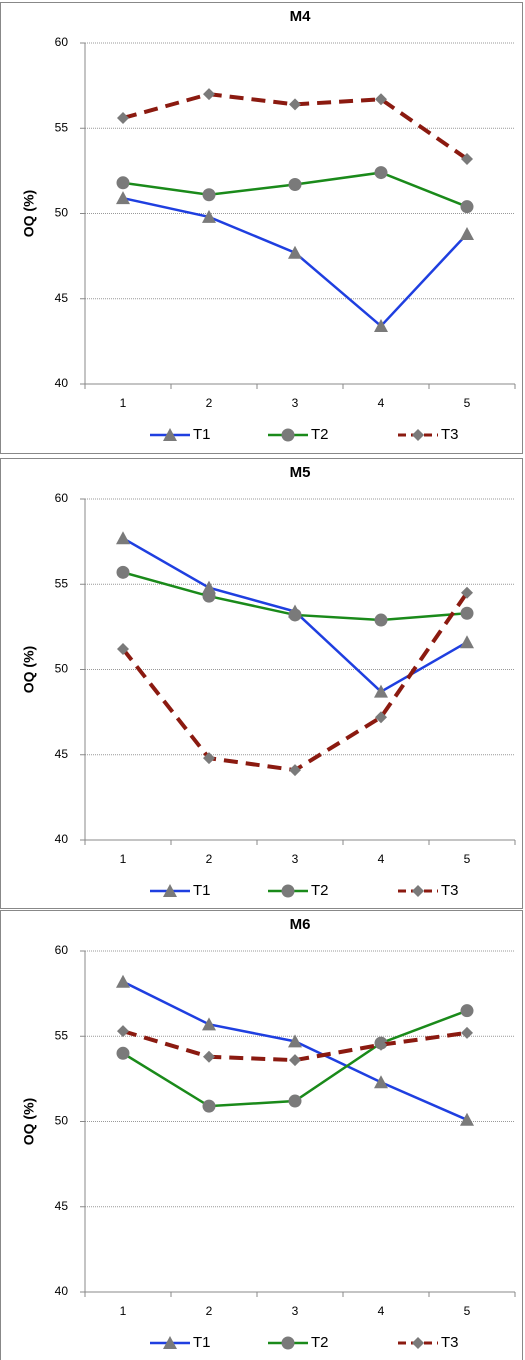 The image size is (525, 1360). I want to click on chart-title: M6, so click(300, 924).